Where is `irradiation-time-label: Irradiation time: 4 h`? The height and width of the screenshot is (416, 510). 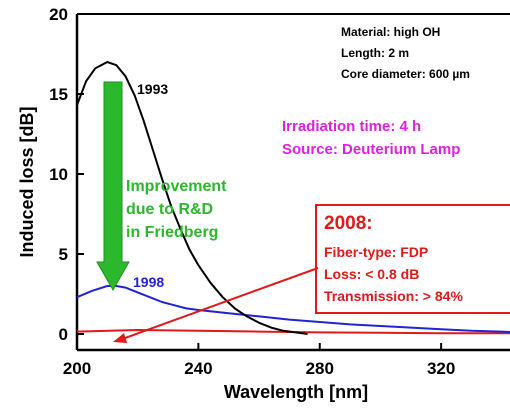
irradiation-time-label: Irradiation time: 4 h is located at coordinates (351, 126).